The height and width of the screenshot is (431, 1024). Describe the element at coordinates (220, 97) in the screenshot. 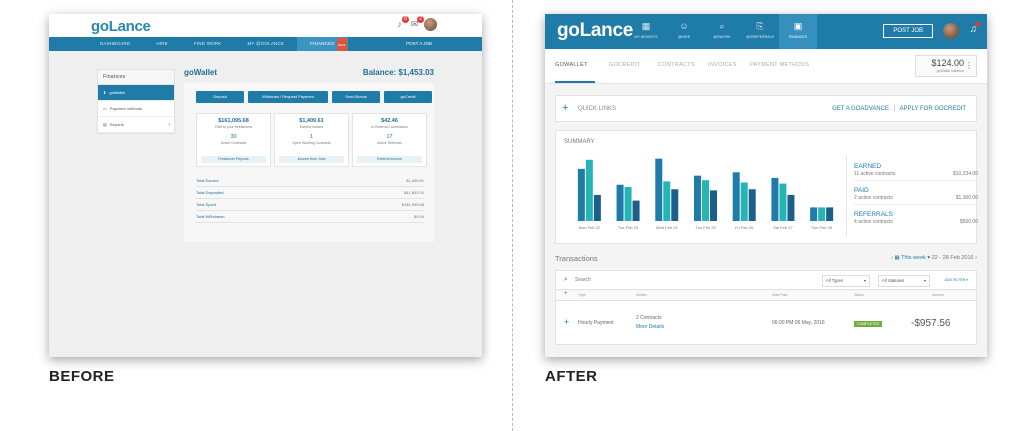

I see `deposit-button: Deposit` at that location.